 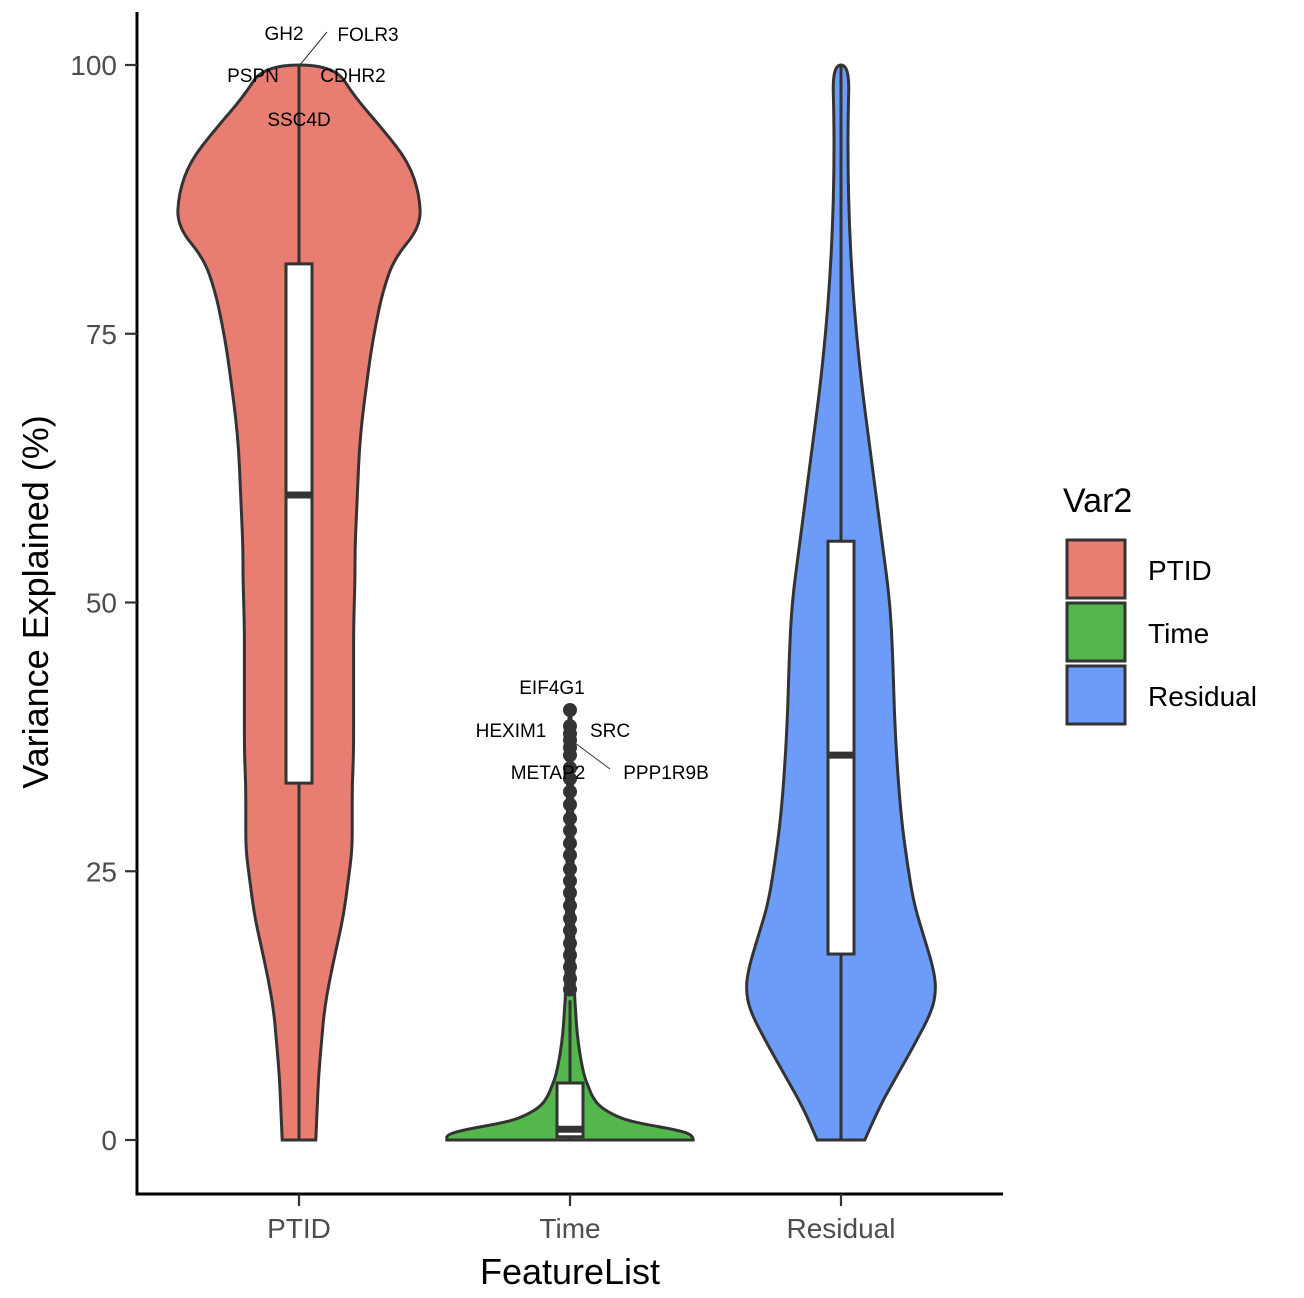 What do you see at coordinates (93, 65) in the screenshot?
I see `y-tick-label: 100` at bounding box center [93, 65].